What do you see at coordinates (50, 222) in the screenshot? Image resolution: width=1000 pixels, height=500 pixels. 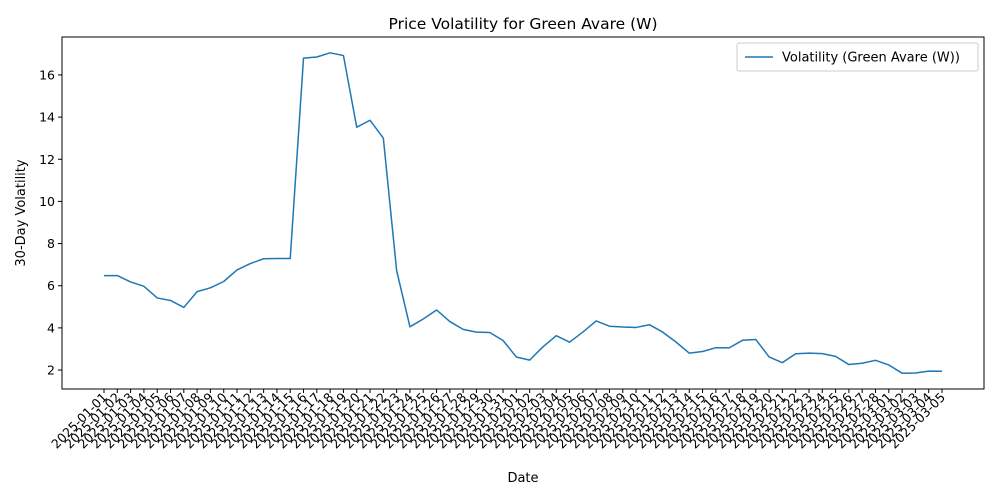 I see `y-axis: 2 4 6 8 10 12 14 16` at bounding box center [50, 222].